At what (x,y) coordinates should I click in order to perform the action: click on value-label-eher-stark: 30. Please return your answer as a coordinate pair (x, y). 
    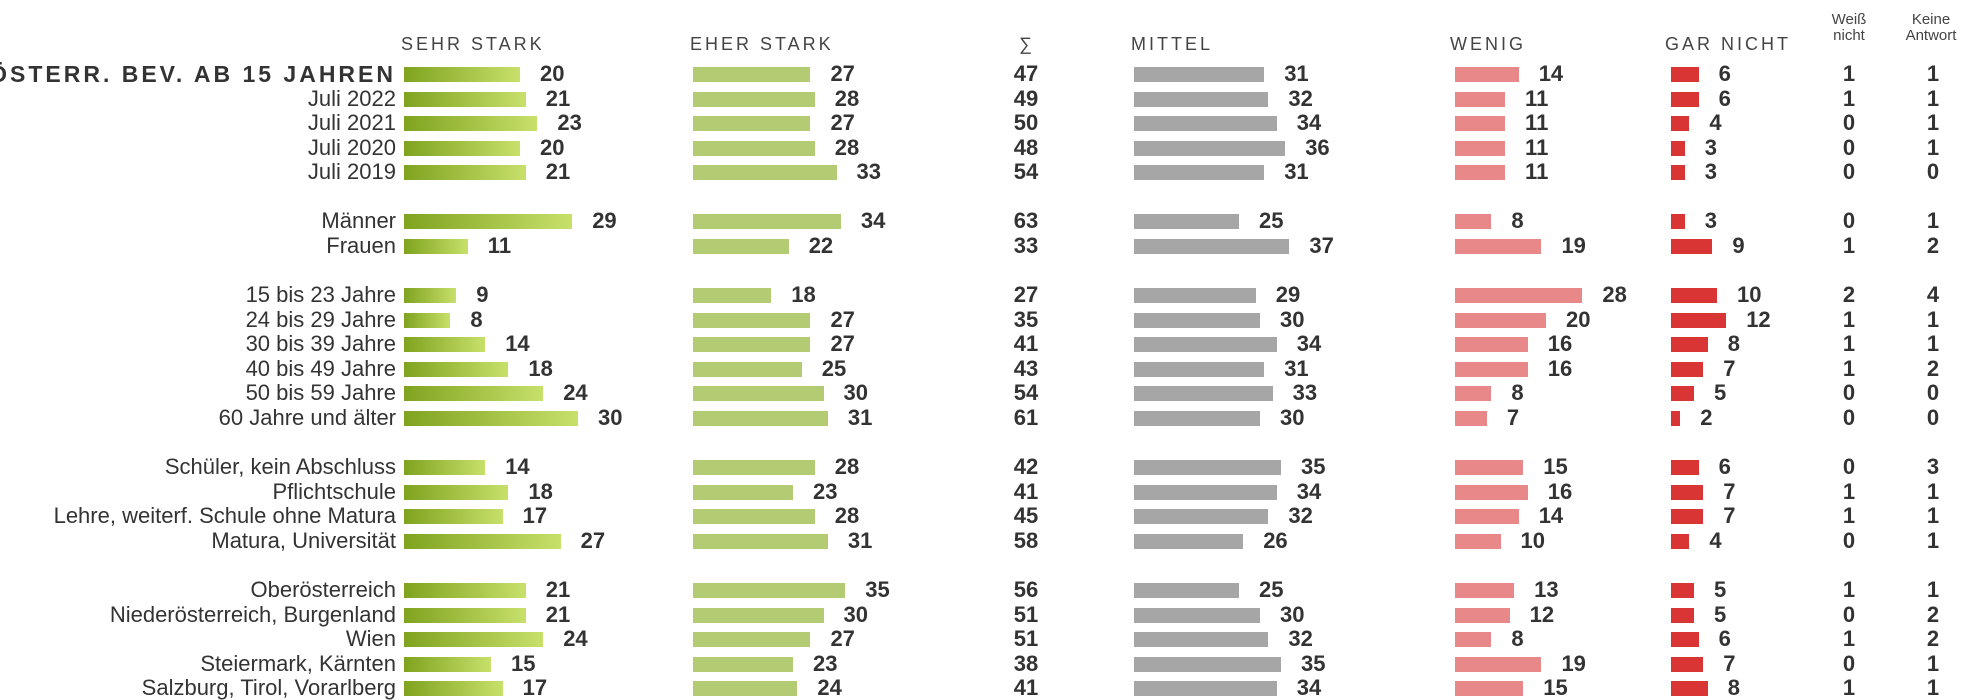
    Looking at the image, I should click on (855, 392).